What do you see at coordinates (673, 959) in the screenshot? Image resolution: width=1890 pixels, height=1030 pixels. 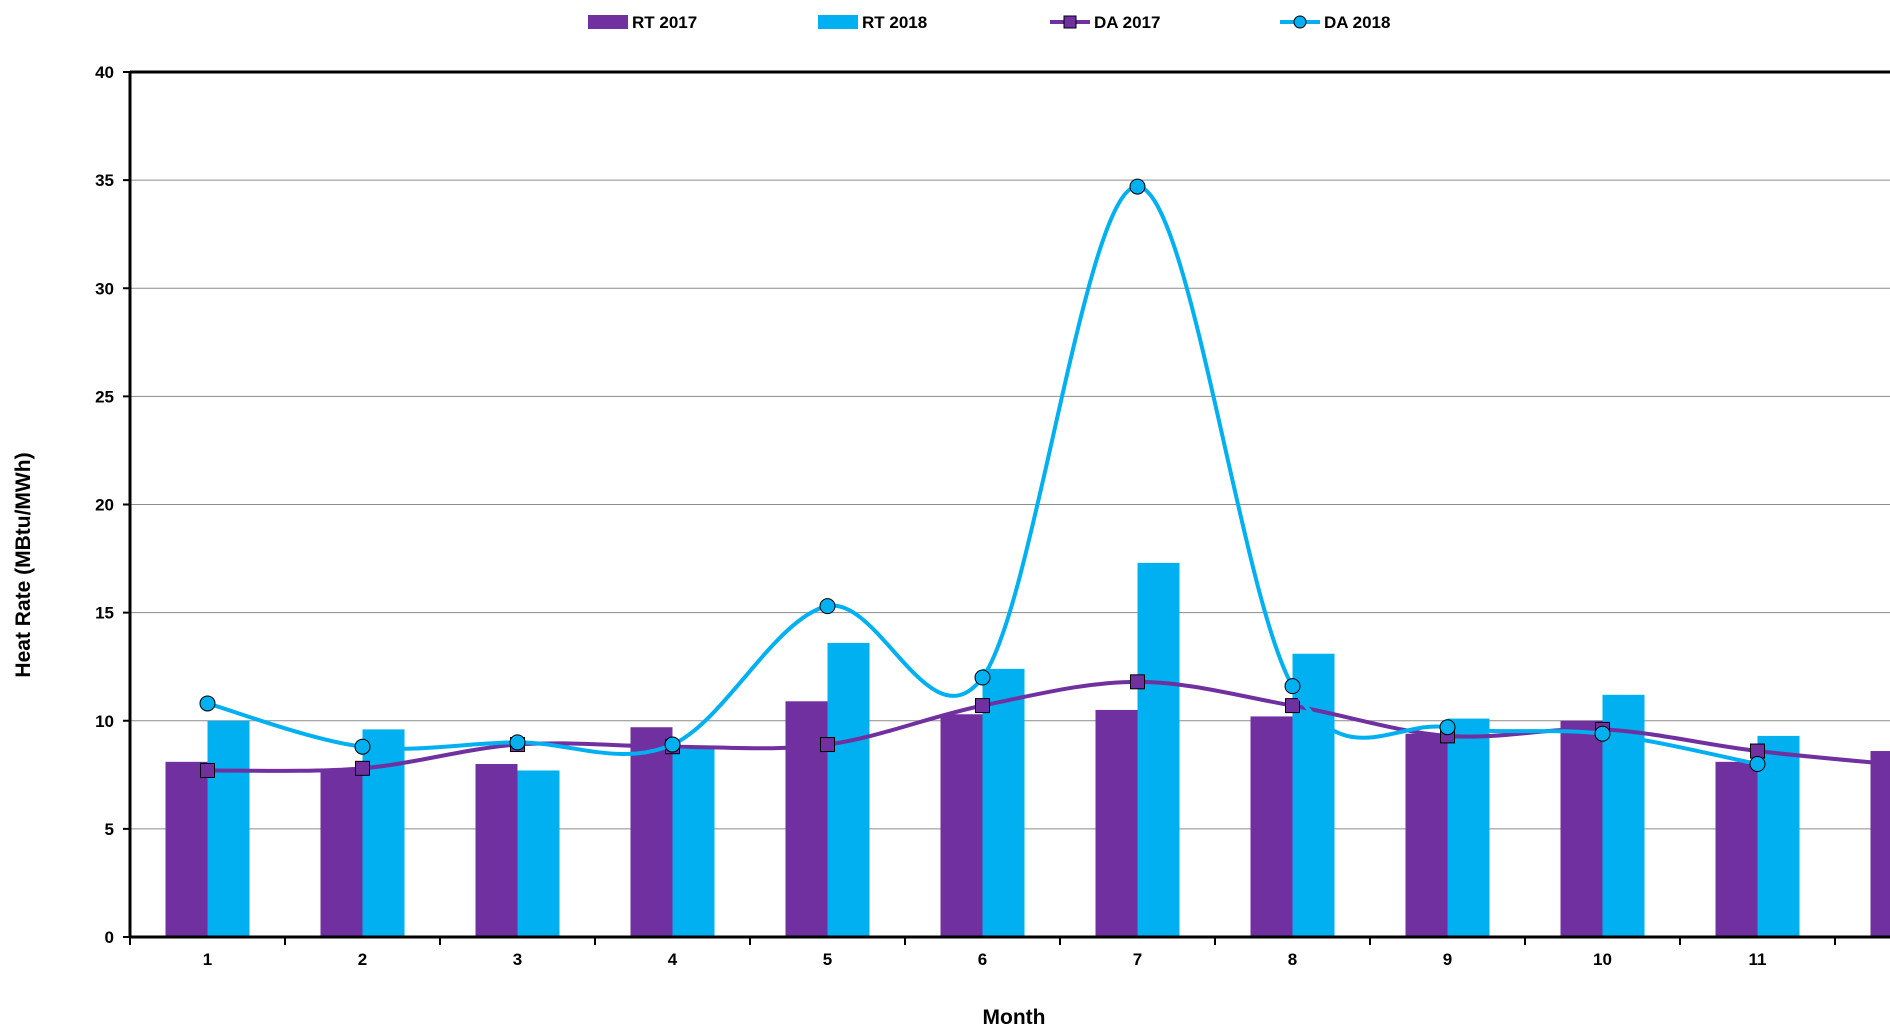 I see `x-tick-label: 4` at bounding box center [673, 959].